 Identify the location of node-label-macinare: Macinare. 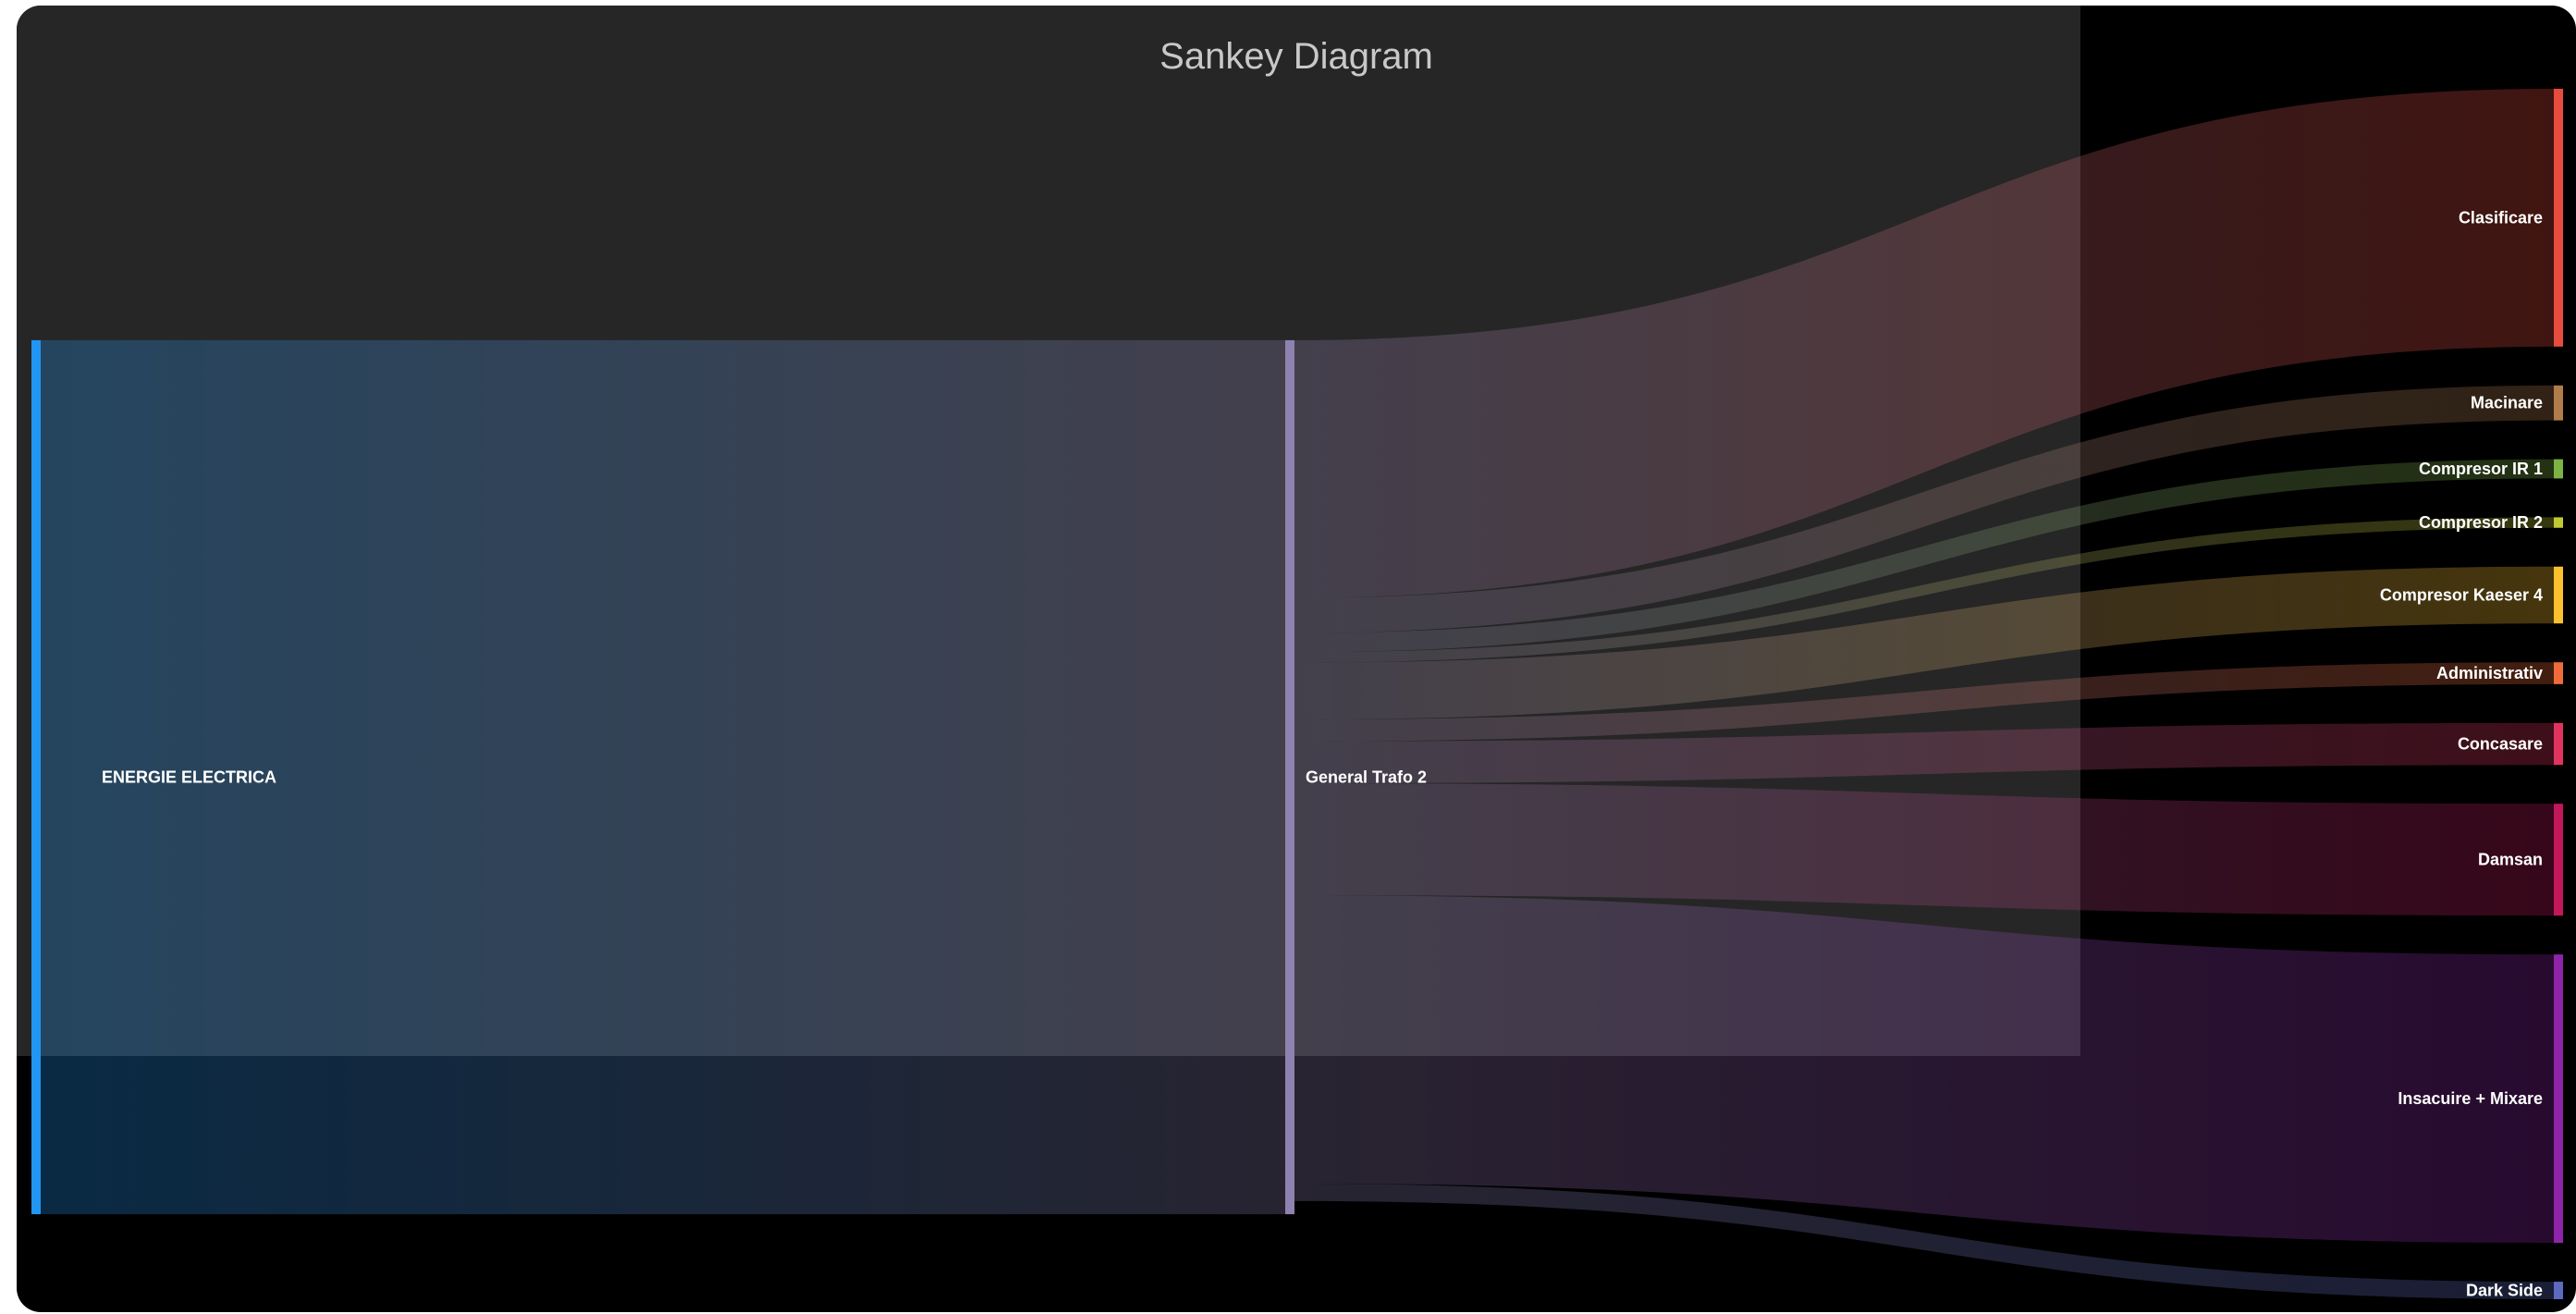
(2507, 403).